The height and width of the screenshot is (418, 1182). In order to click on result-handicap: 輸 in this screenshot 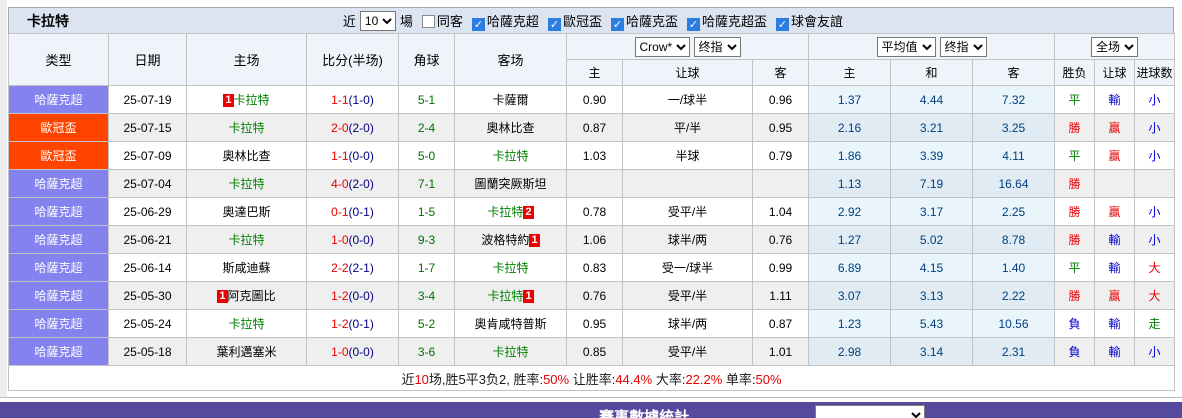, I will do `click(1115, 239)`.